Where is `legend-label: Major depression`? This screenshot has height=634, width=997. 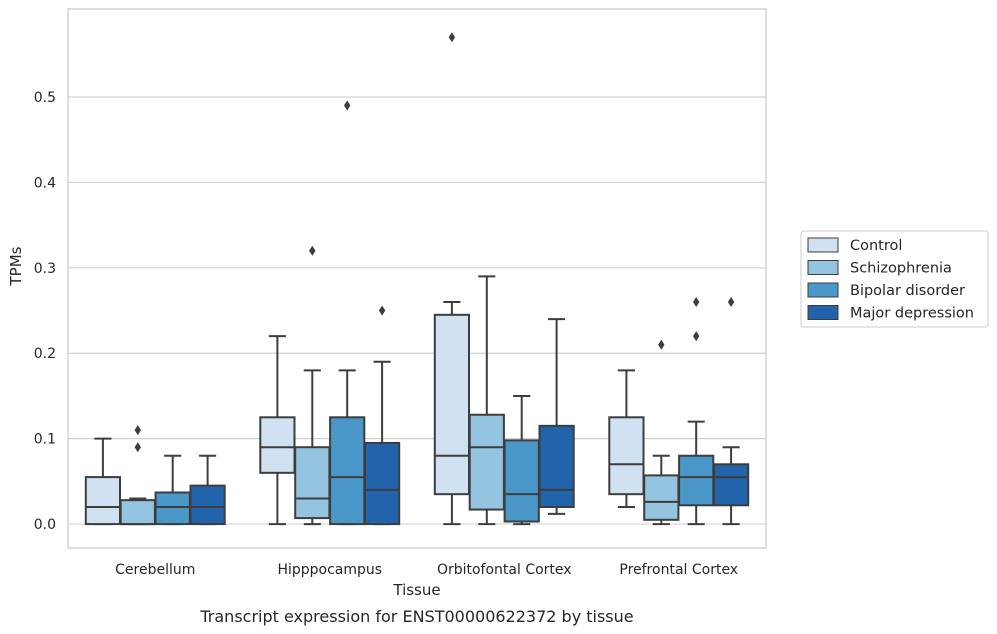 legend-label: Major depression is located at coordinates (912, 314).